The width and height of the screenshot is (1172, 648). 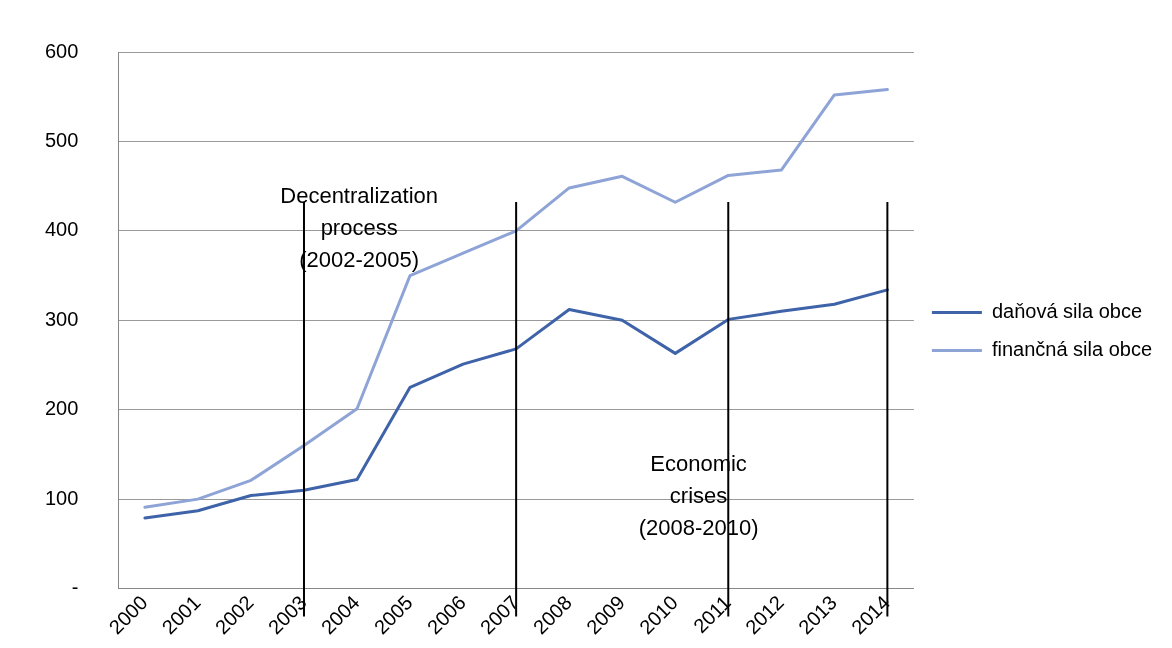 What do you see at coordinates (61, 318) in the screenshot?
I see `y-tick-label: 300` at bounding box center [61, 318].